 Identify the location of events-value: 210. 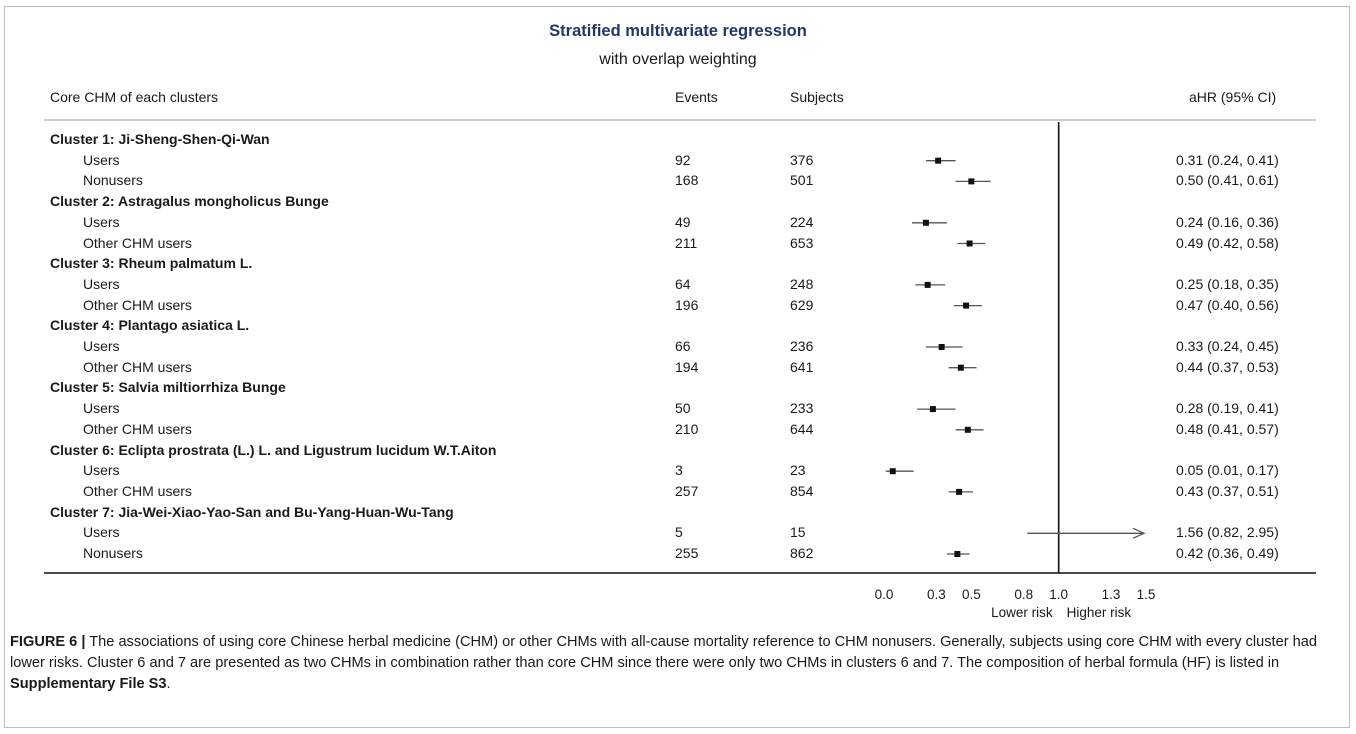
(687, 428).